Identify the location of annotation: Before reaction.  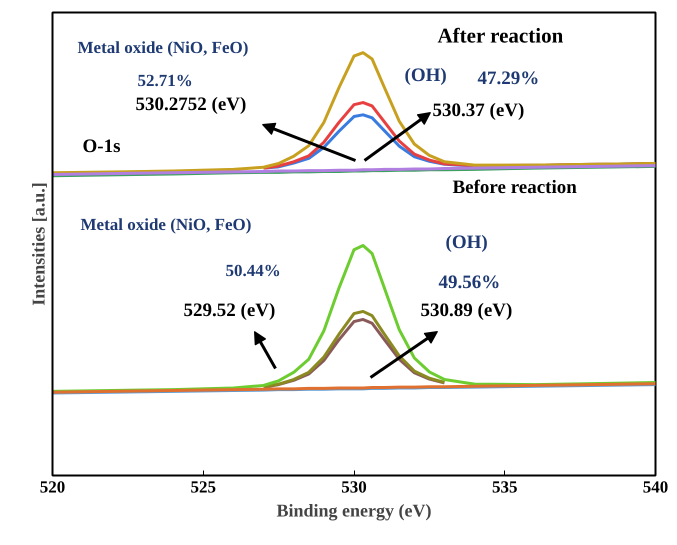
(515, 187).